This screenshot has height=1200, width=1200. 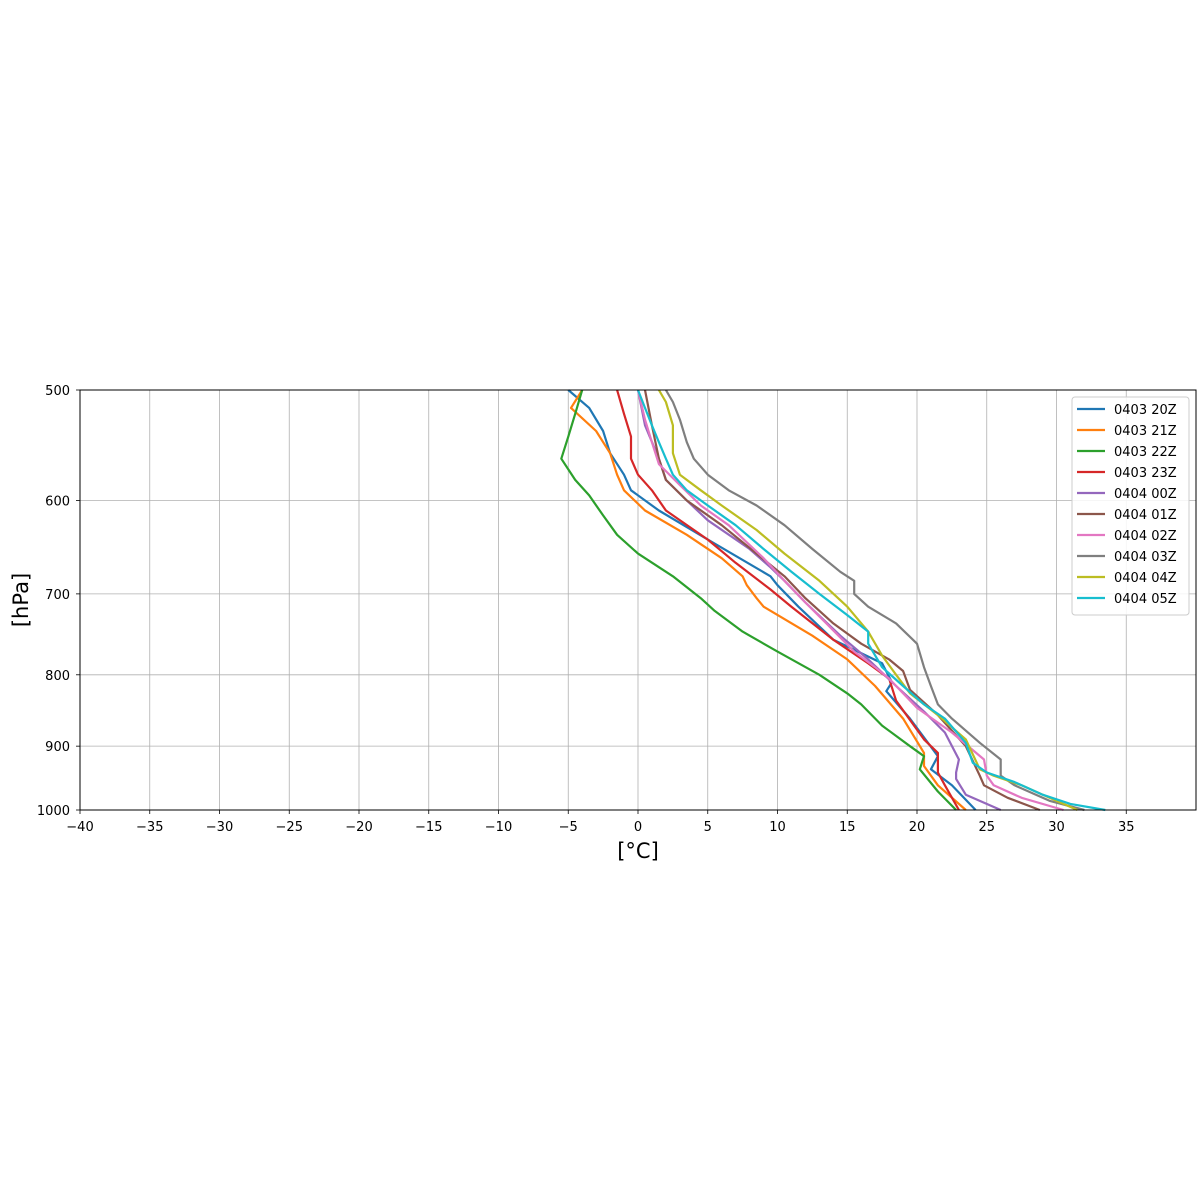 I want to click on x-axis-label: [°C], so click(x=638, y=851).